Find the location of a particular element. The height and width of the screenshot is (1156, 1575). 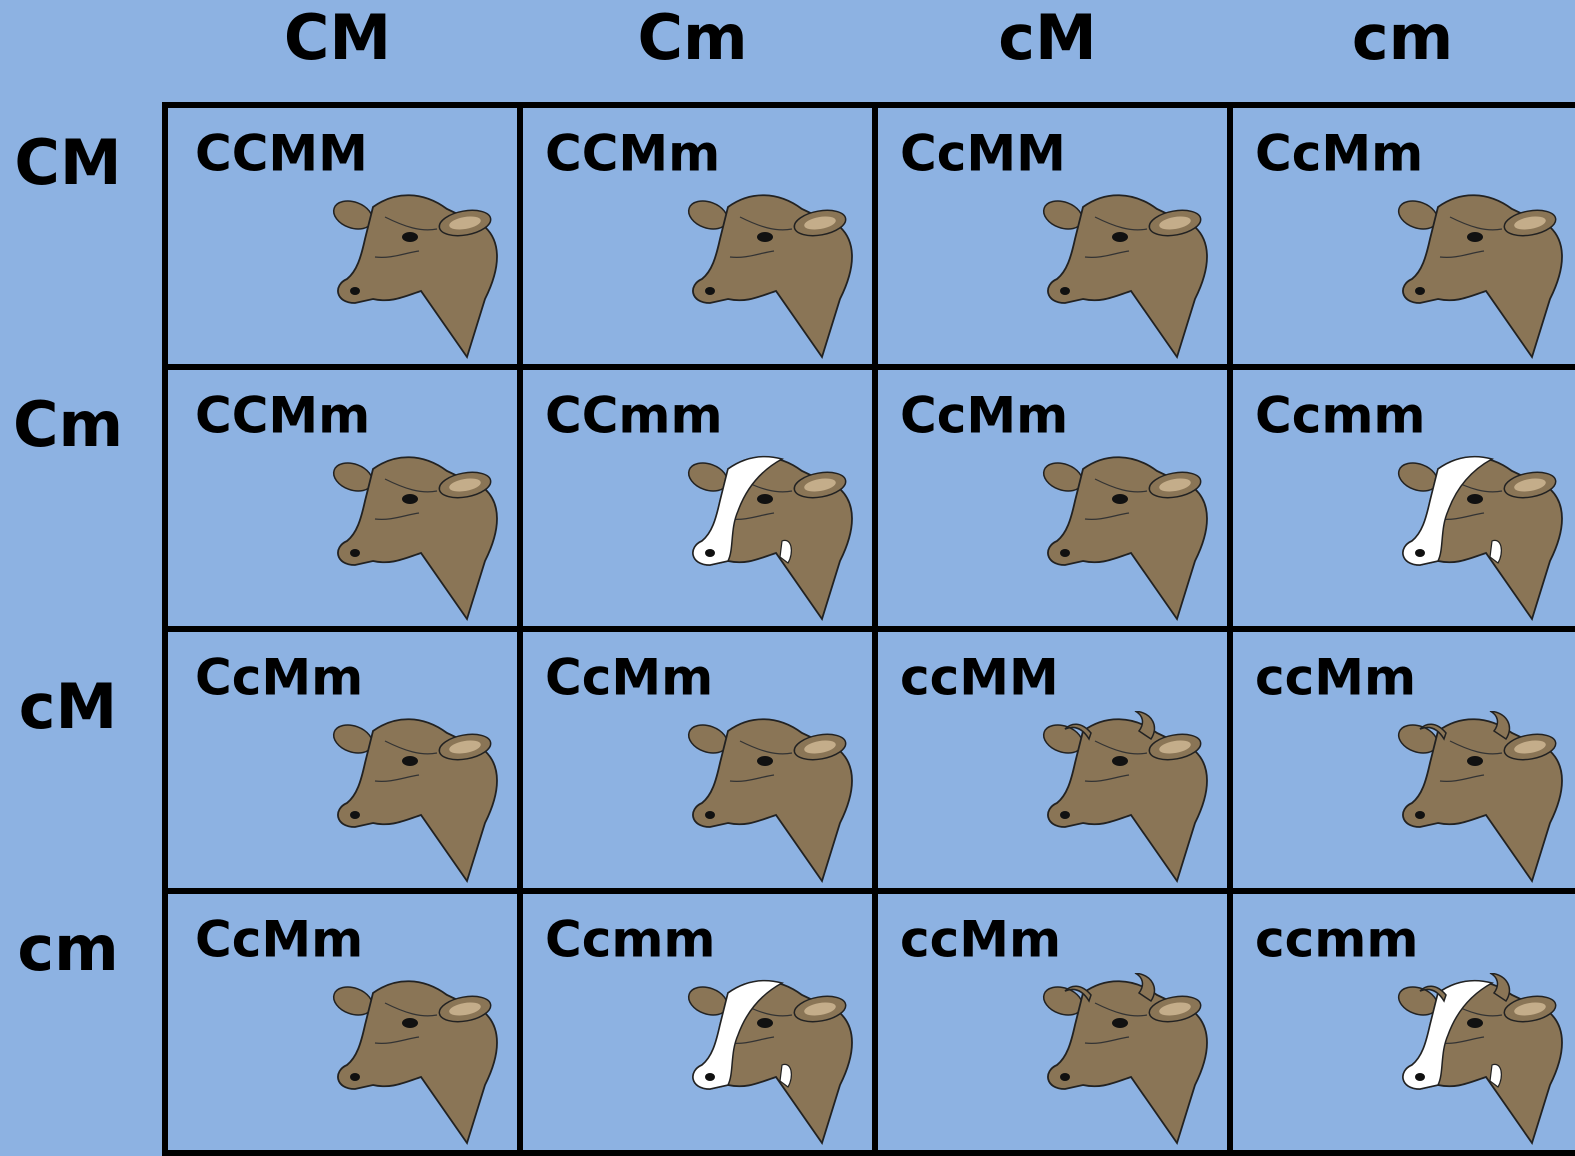

genotype-label: CCMM is located at coordinates (281, 154).